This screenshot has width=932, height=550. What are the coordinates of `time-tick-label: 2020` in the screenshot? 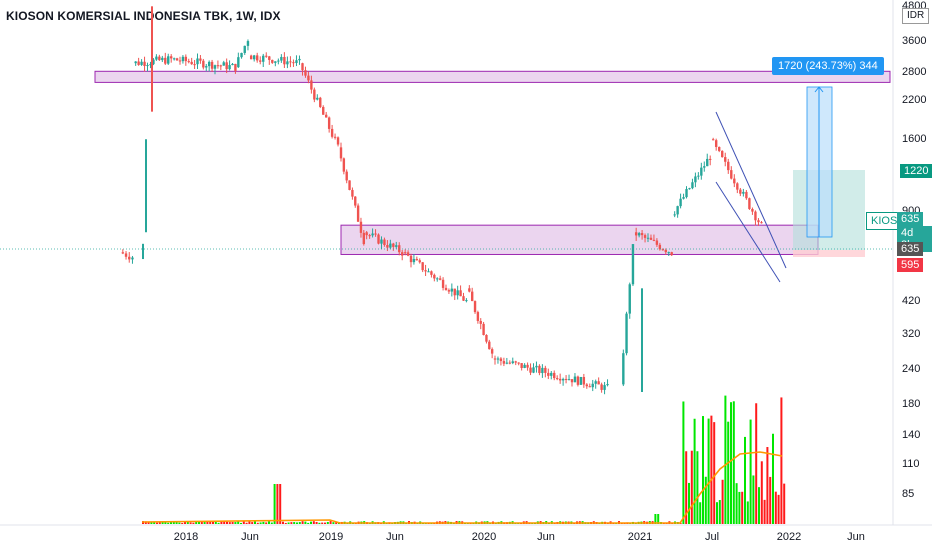 It's located at (484, 537).